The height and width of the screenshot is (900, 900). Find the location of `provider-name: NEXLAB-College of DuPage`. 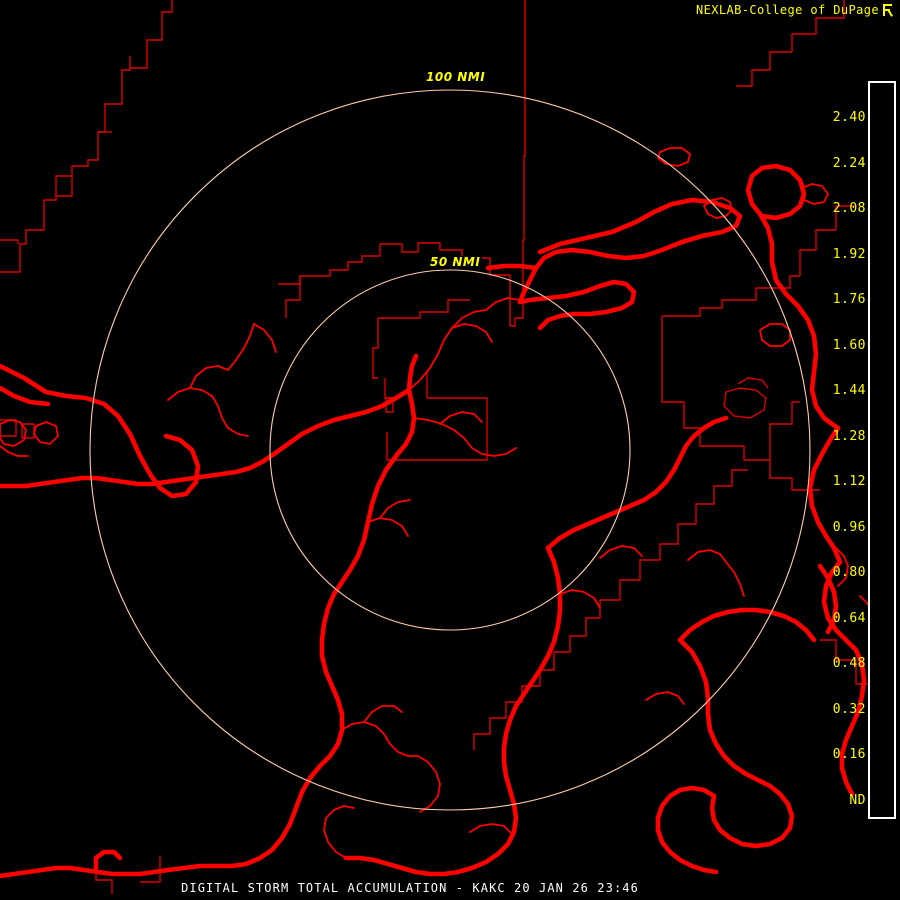

provider-name: NEXLAB-College of DuPage is located at coordinates (787, 10).